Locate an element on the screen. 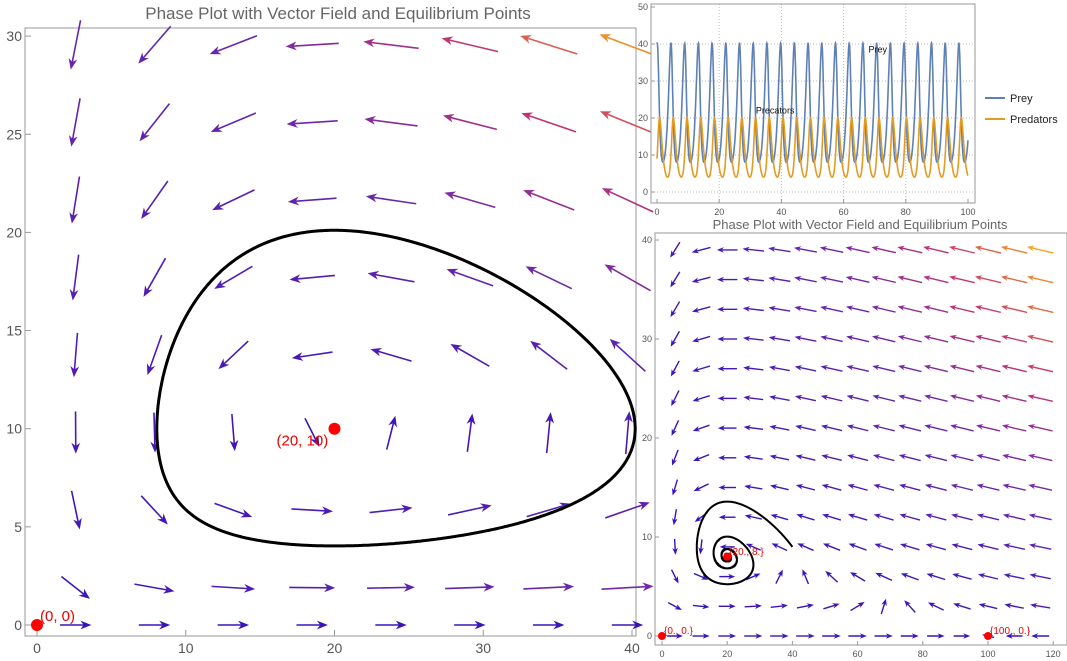 The height and width of the screenshot is (661, 1067). y-tick-label: 0 is located at coordinates (649, 636).